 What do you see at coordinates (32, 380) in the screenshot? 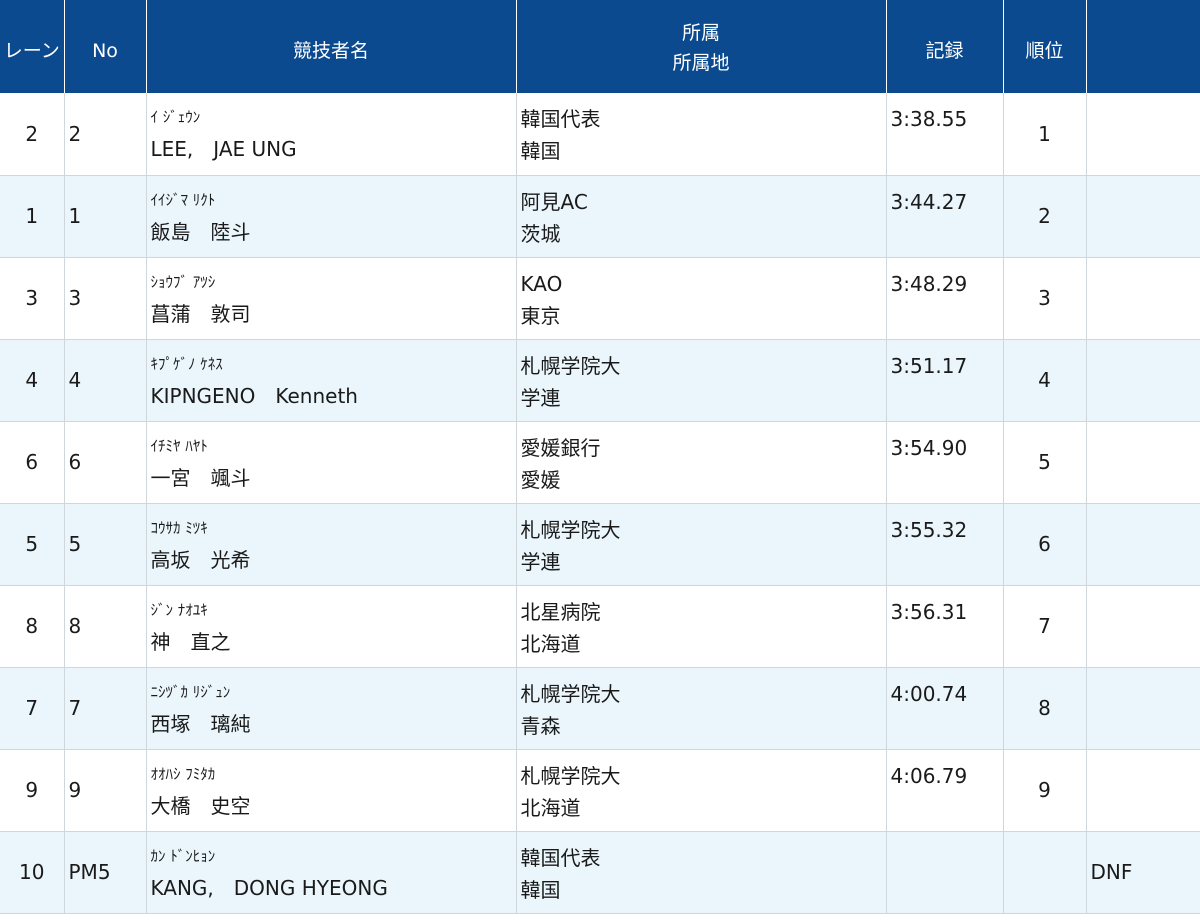
I see `lane-cell: 4` at bounding box center [32, 380].